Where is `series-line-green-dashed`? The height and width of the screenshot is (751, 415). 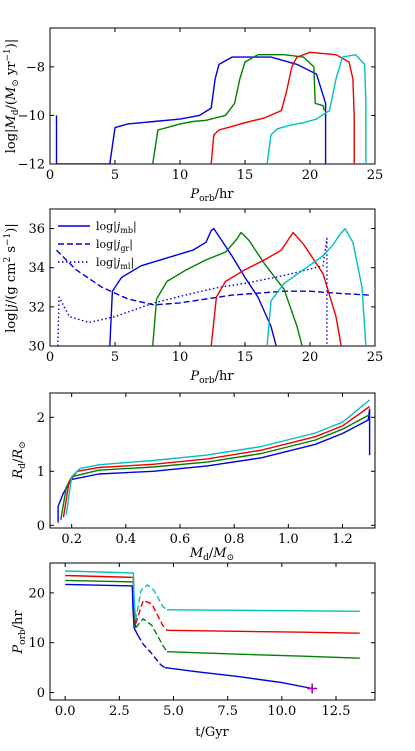
series-line-green-dashed is located at coordinates (151, 635).